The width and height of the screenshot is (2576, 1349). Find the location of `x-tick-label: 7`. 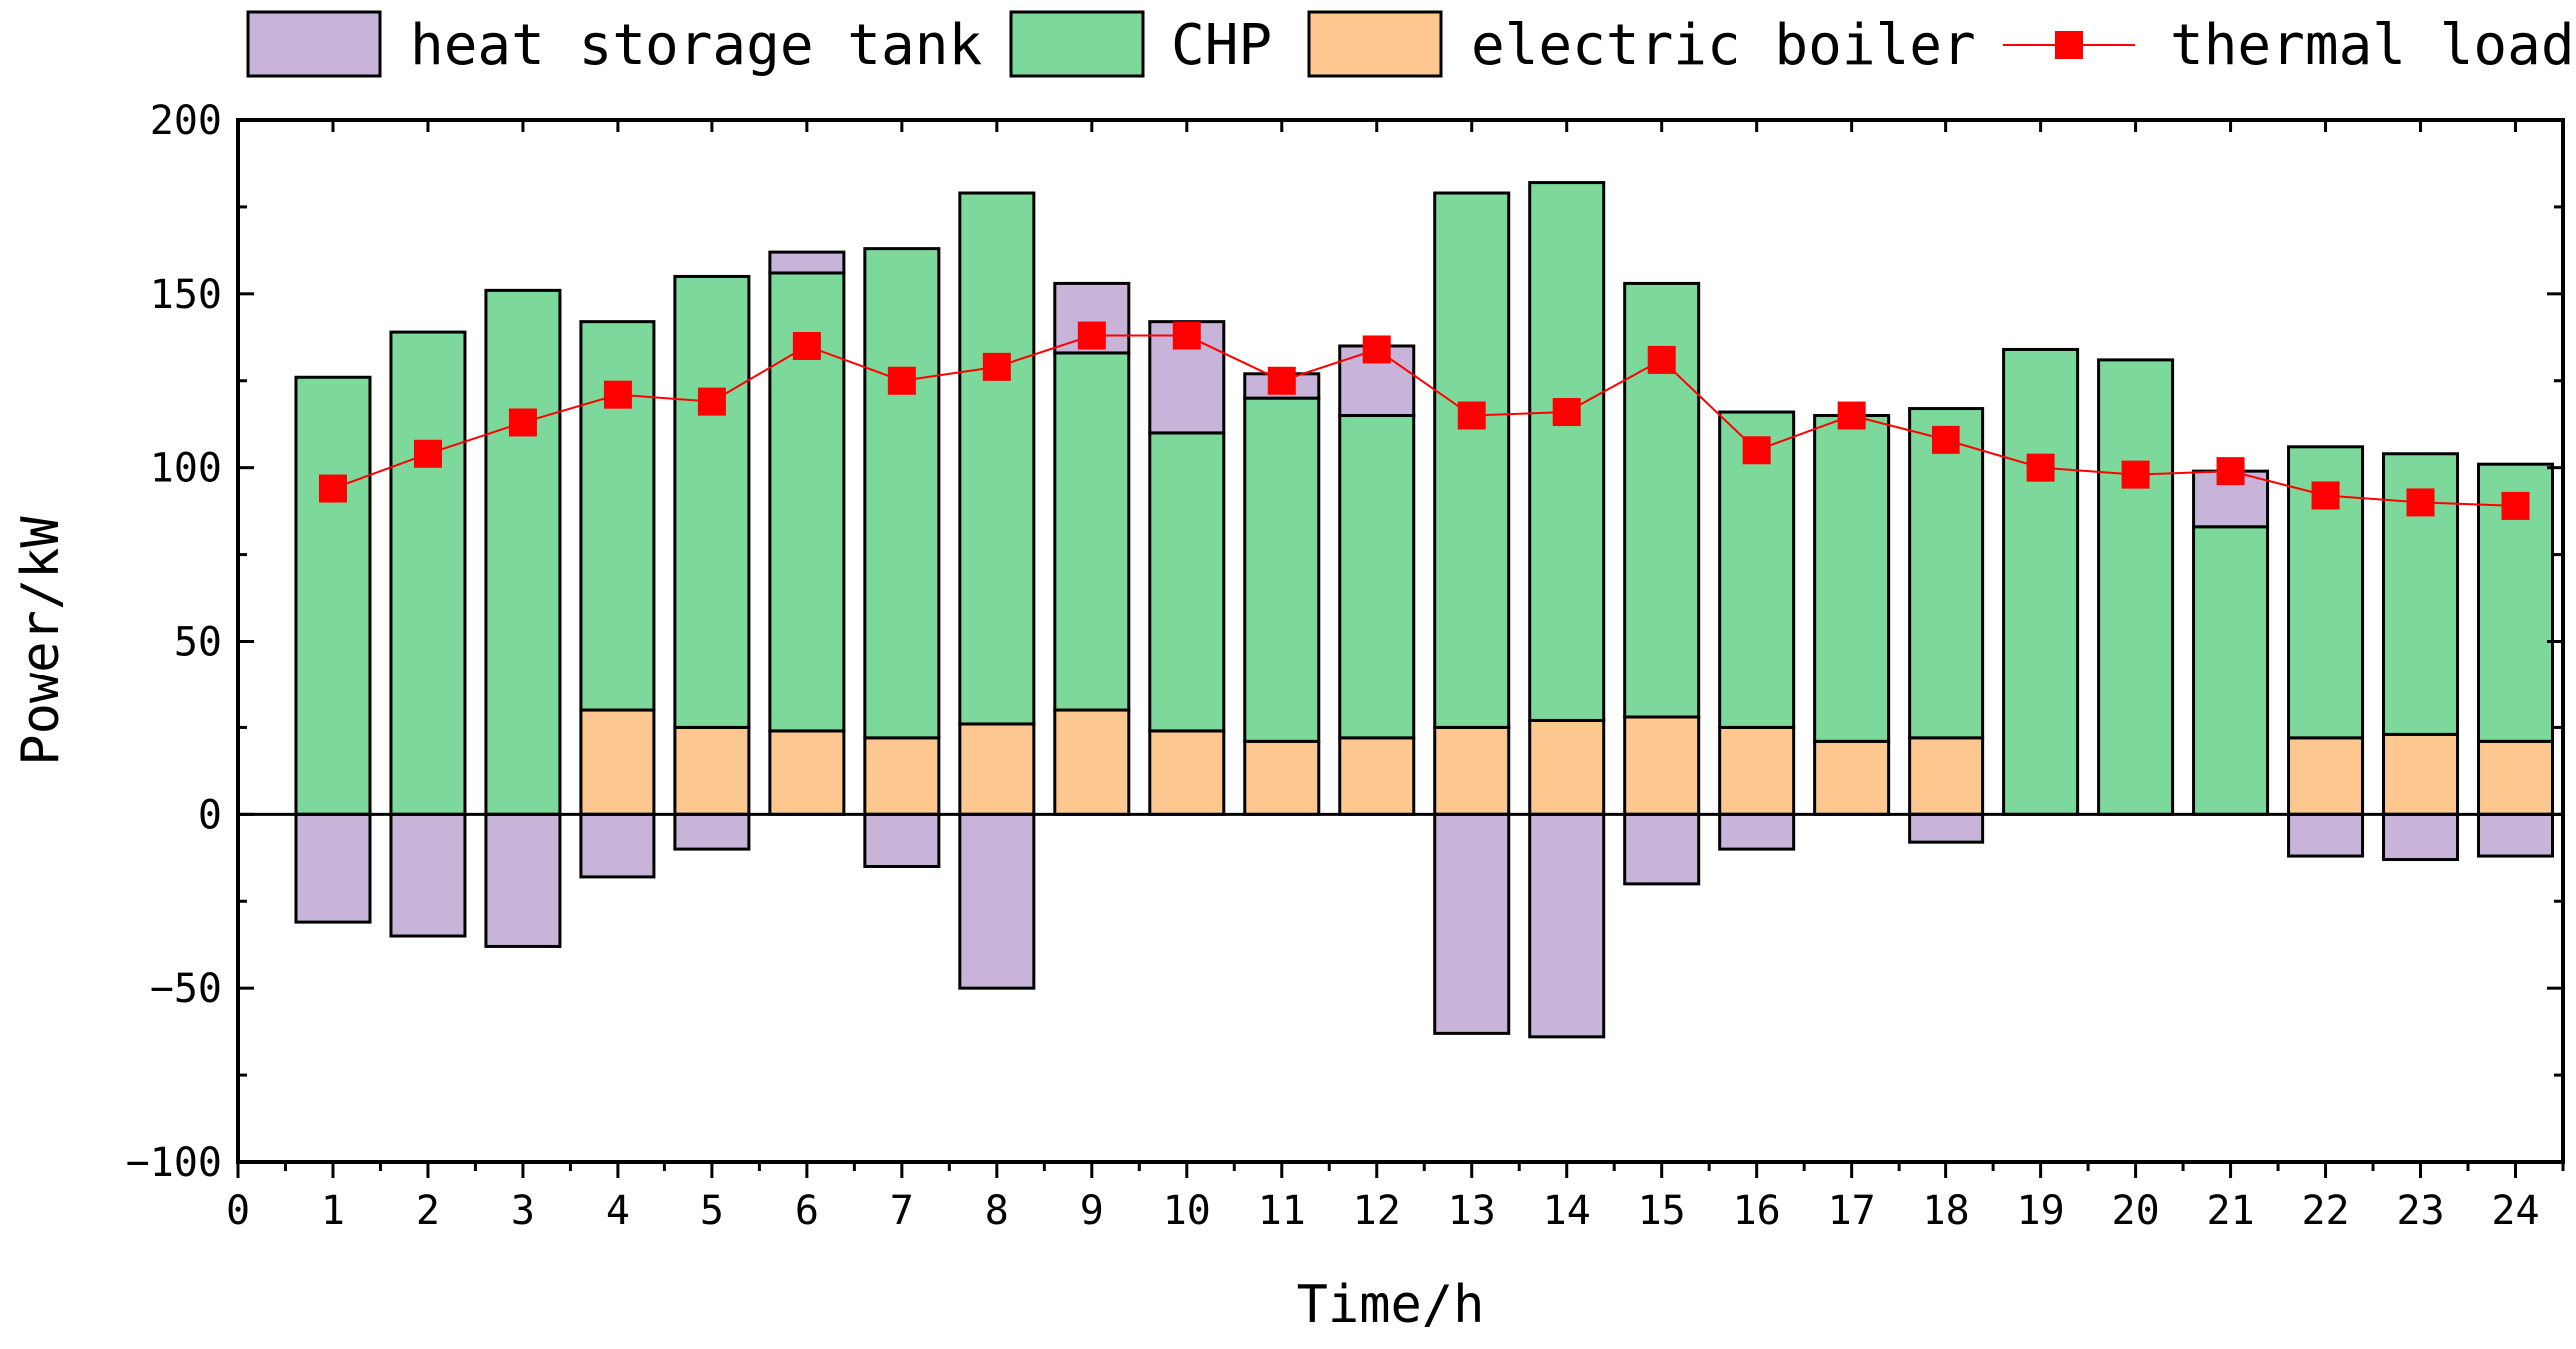

x-tick-label: 7 is located at coordinates (902, 1211).